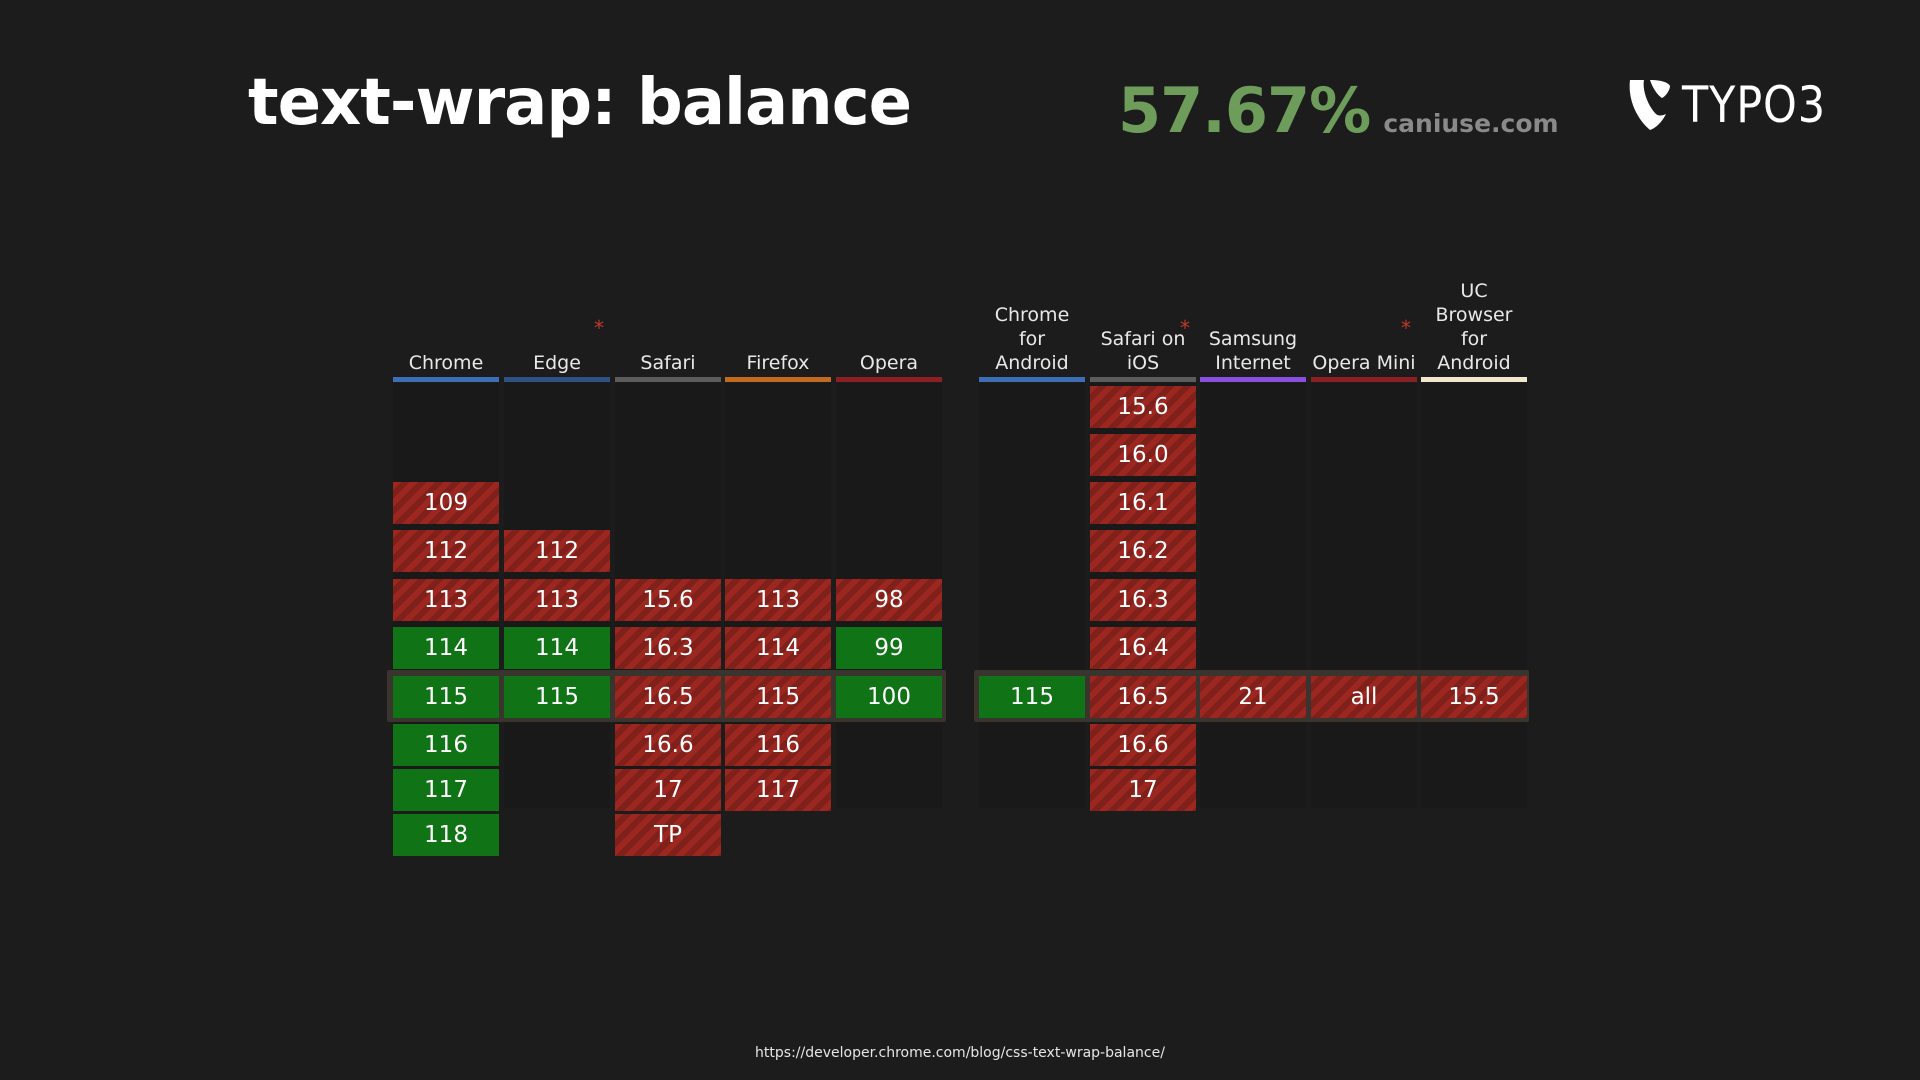 This screenshot has height=1080, width=1920. What do you see at coordinates (1754, 105) in the screenshot?
I see `logo-wordmark: TYPO3` at bounding box center [1754, 105].